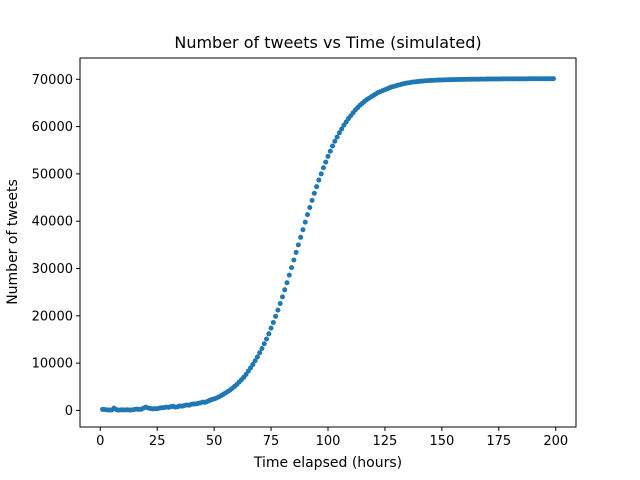  Describe the element at coordinates (52, 316) in the screenshot. I see `y-tick-label: 20000` at that location.